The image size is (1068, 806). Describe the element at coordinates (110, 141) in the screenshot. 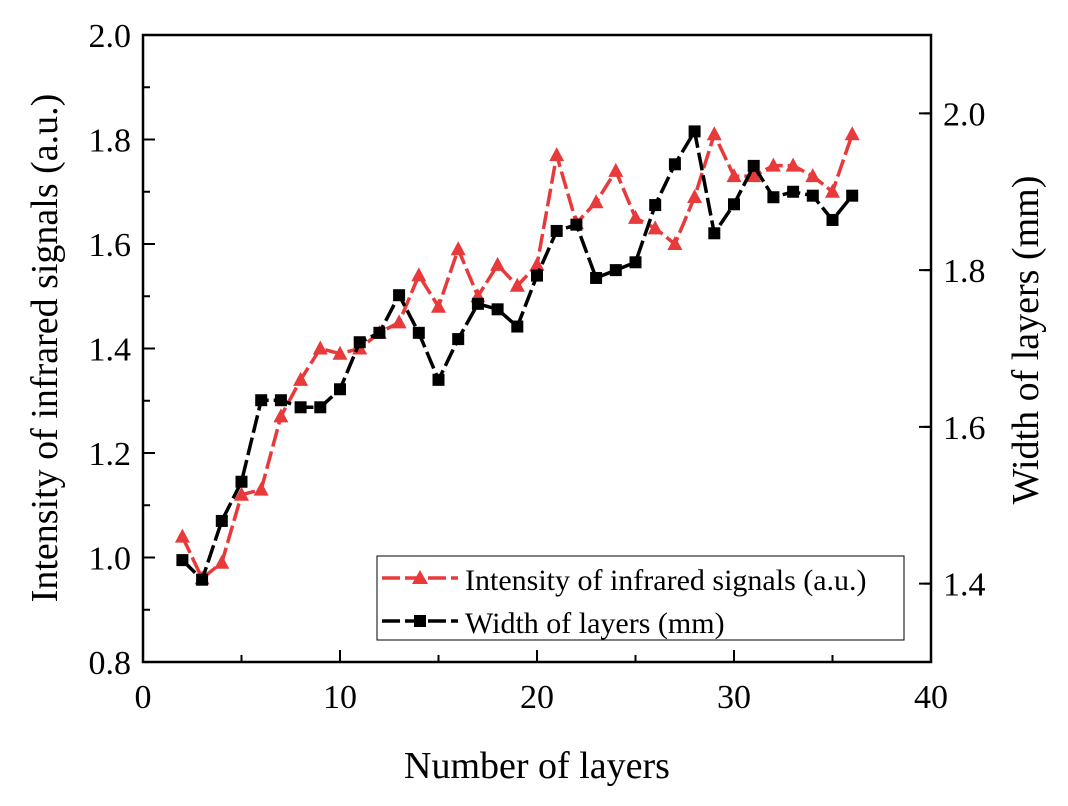

I see `y-tick-label: 1.8` at that location.